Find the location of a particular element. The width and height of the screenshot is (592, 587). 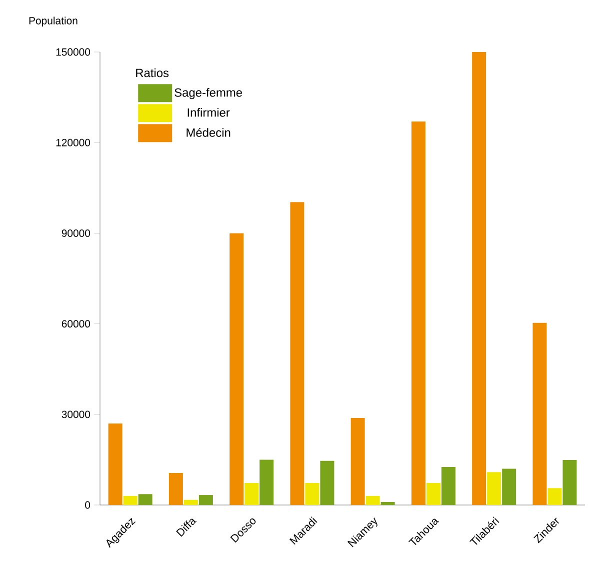

y-tick-label: 120000 is located at coordinates (73, 142).